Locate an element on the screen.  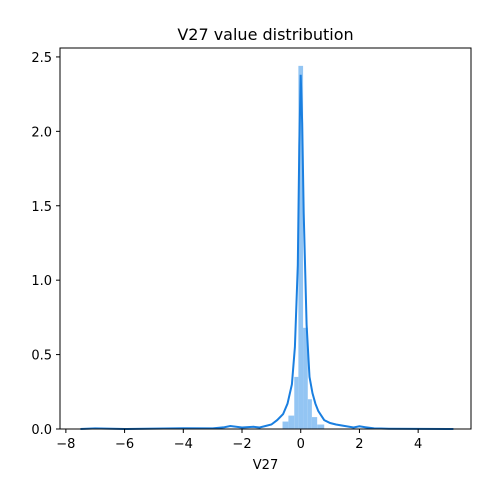
y-tick-label: 1.0 is located at coordinates (41, 281).